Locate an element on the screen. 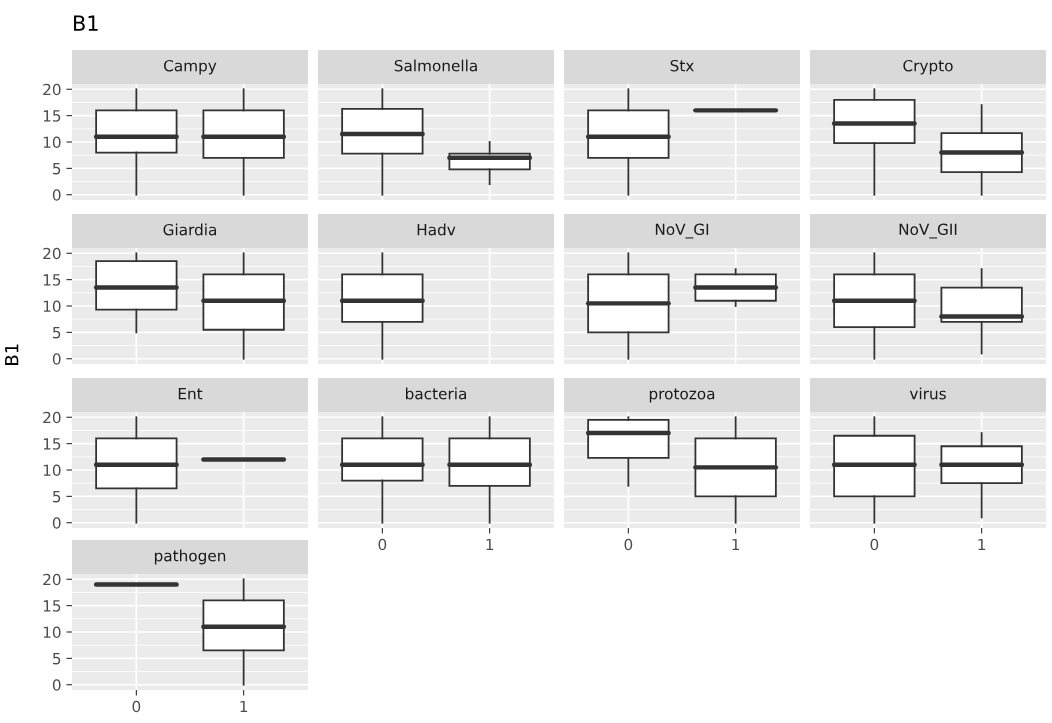 The height and width of the screenshot is (723, 1052). chart-title: Stx is located at coordinates (682, 65).